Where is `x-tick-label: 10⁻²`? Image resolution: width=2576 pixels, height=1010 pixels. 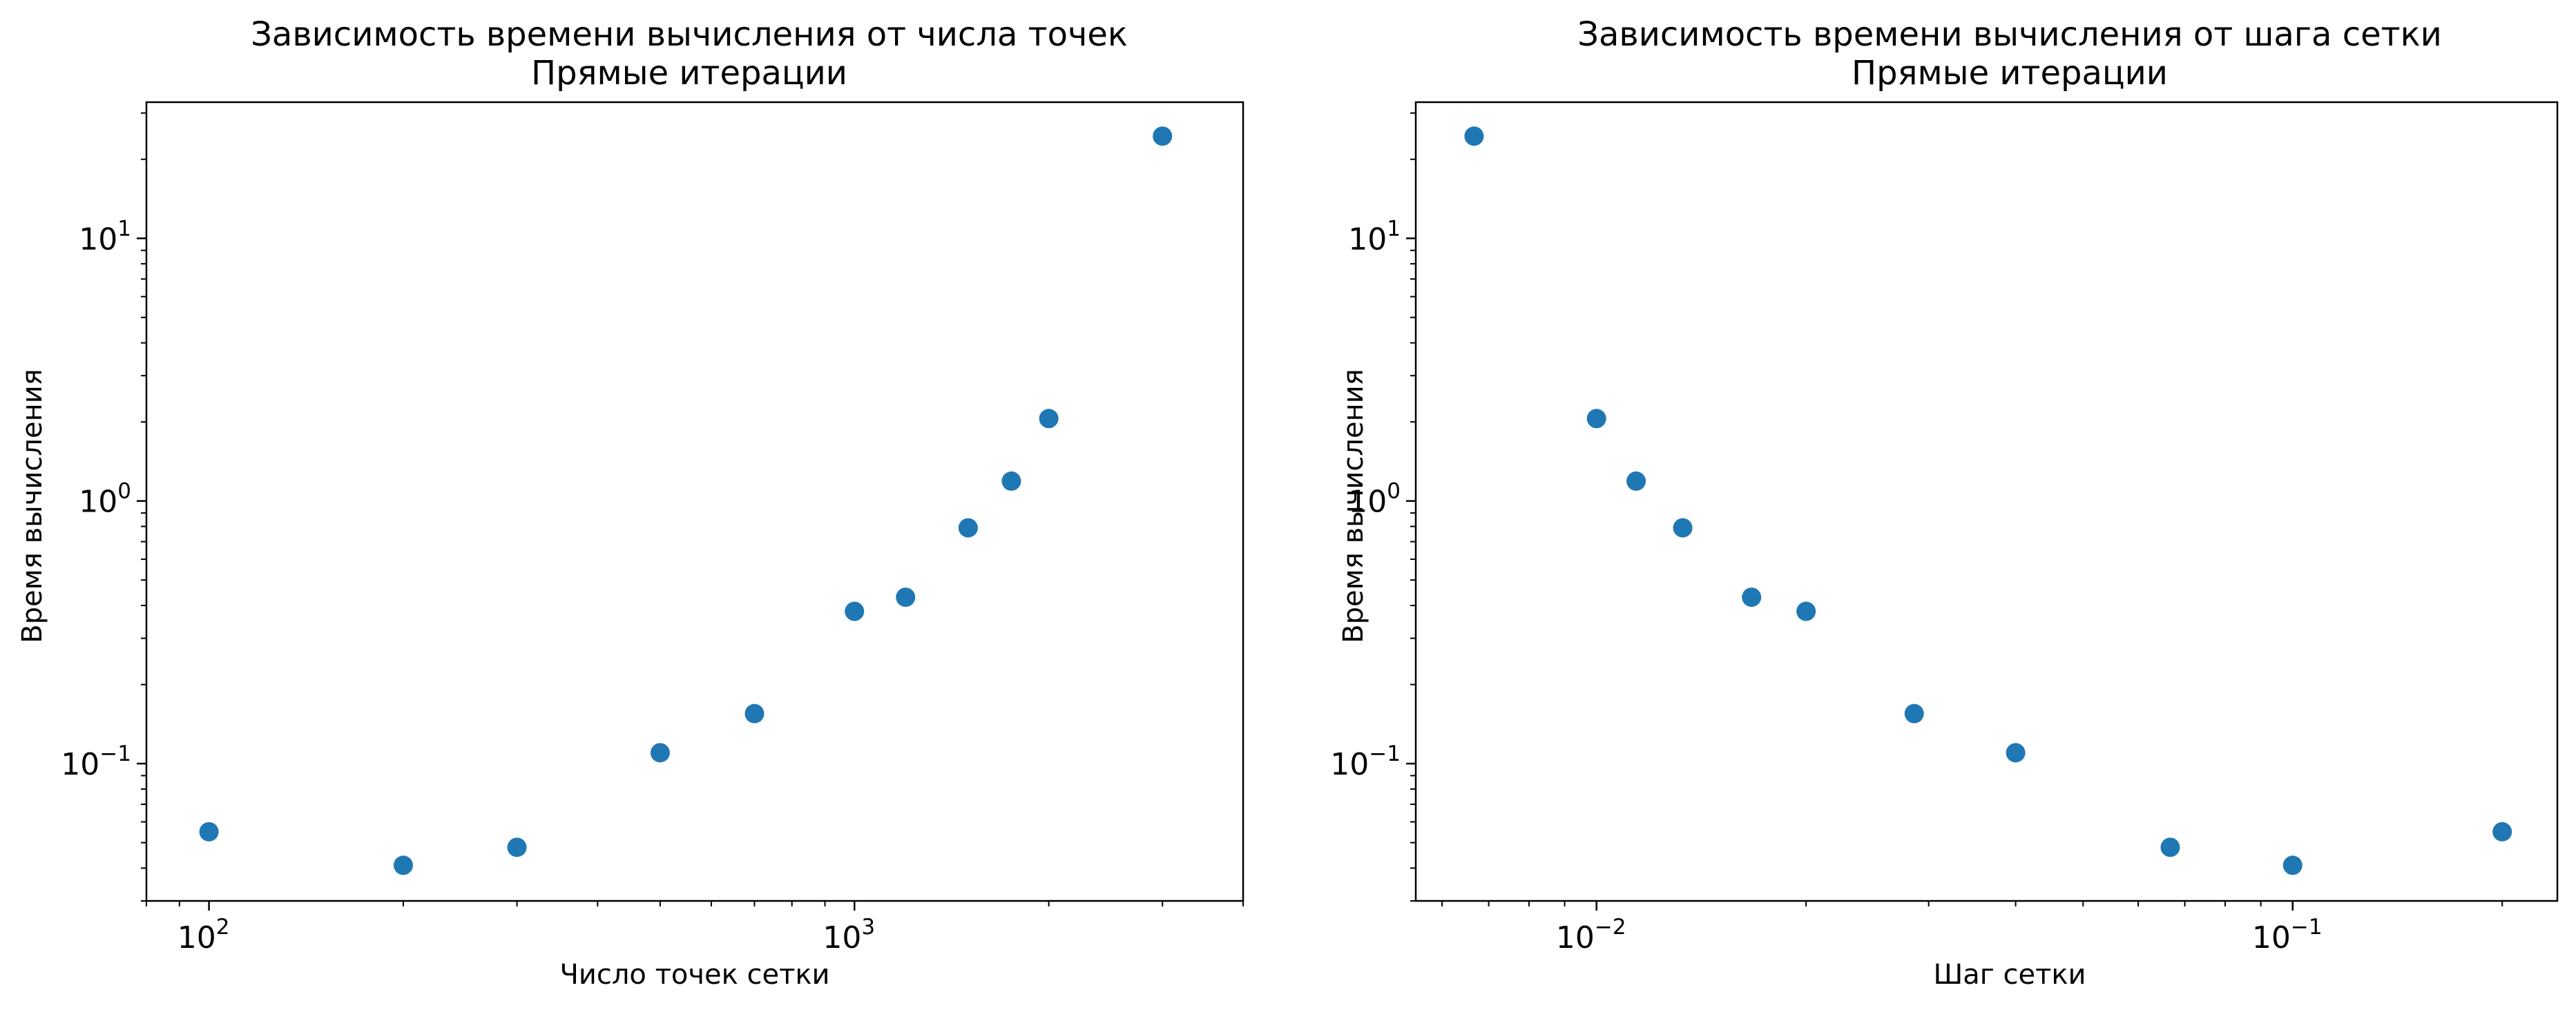
x-tick-label: 10⁻² is located at coordinates (1591, 935).